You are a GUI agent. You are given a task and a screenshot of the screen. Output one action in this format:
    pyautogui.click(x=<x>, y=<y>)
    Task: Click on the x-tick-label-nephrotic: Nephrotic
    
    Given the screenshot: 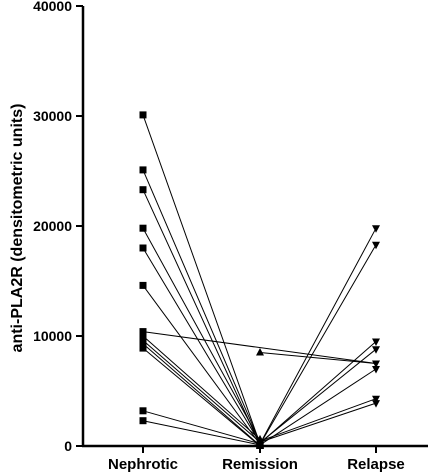 What is the action you would take?
    pyautogui.click(x=143, y=464)
    